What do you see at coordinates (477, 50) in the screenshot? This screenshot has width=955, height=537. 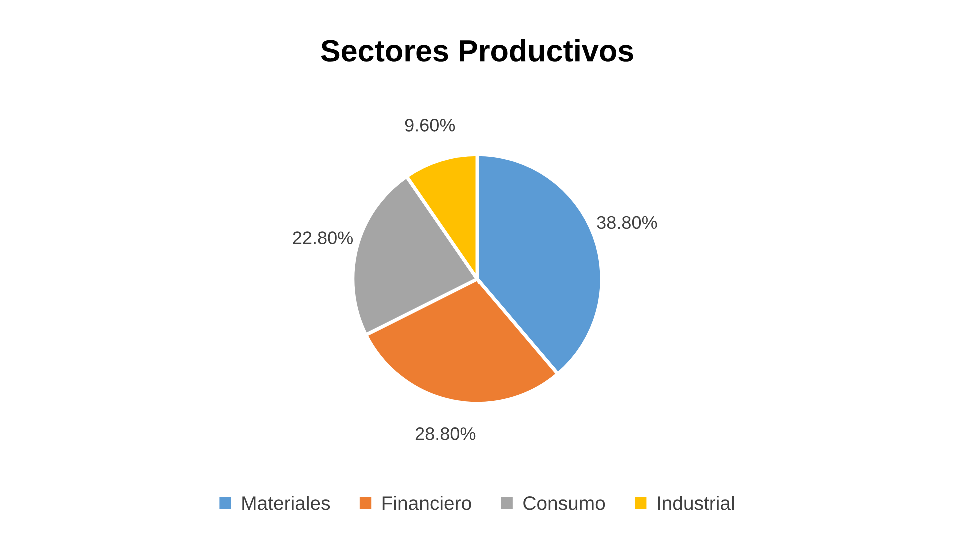 I see `chart-title: Sectores Productivos` at bounding box center [477, 50].